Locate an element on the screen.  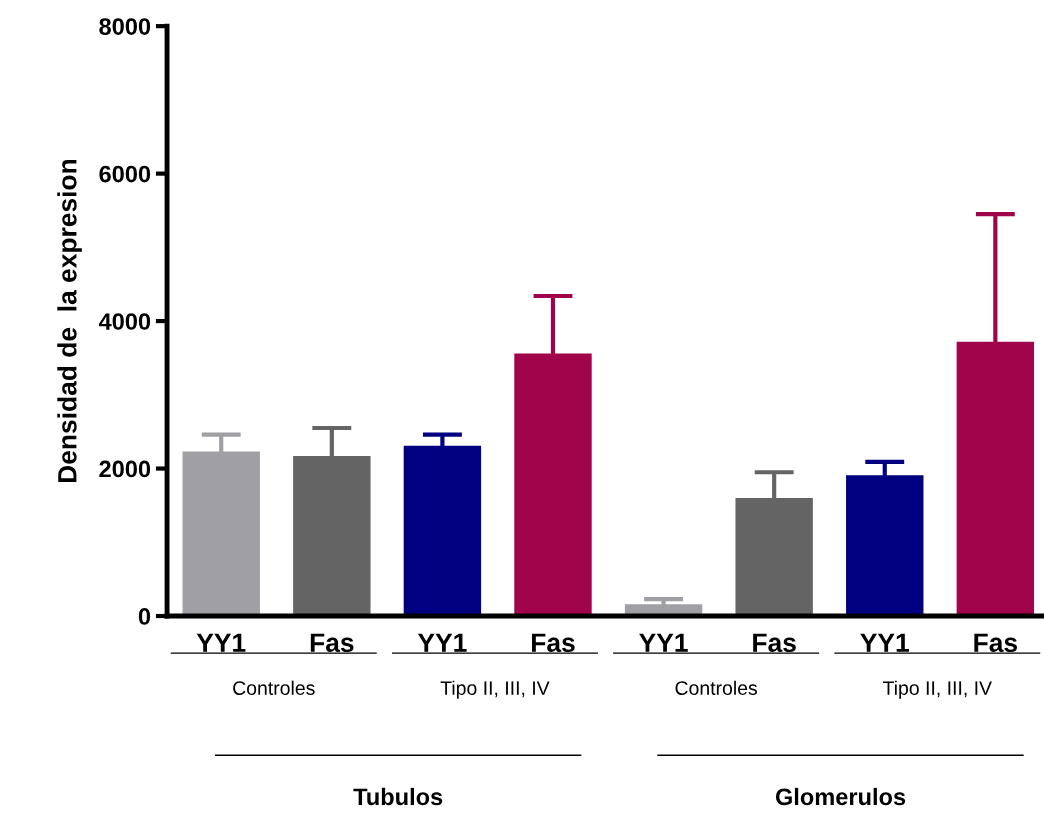
y-tick-label: 2000 is located at coordinates (125, 469).